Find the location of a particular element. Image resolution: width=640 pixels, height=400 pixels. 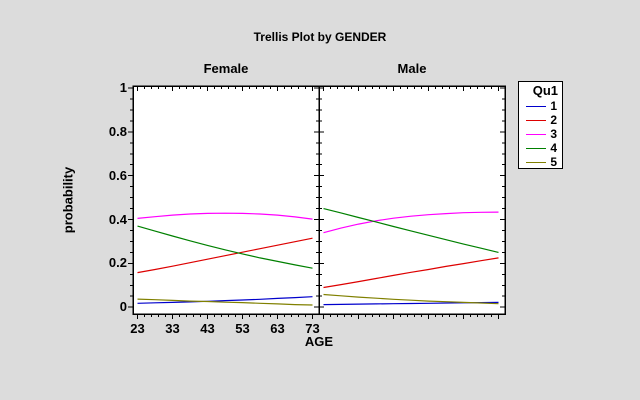

legend-item-label: 2 is located at coordinates (553, 120).